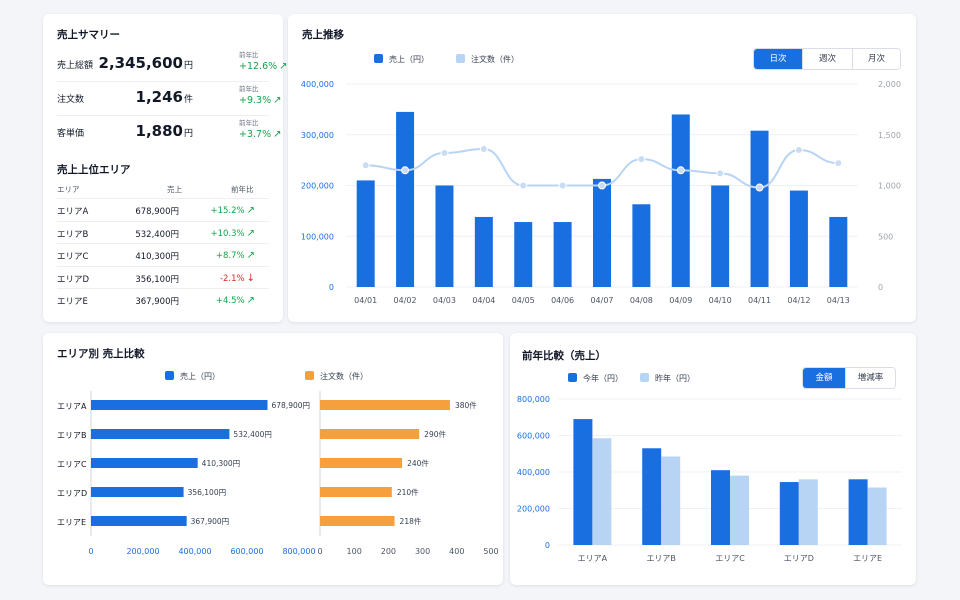 This screenshot has height=600, width=960. I want to click on table-row: エリアD 356,100円 -2.1% ↓, so click(163, 276).